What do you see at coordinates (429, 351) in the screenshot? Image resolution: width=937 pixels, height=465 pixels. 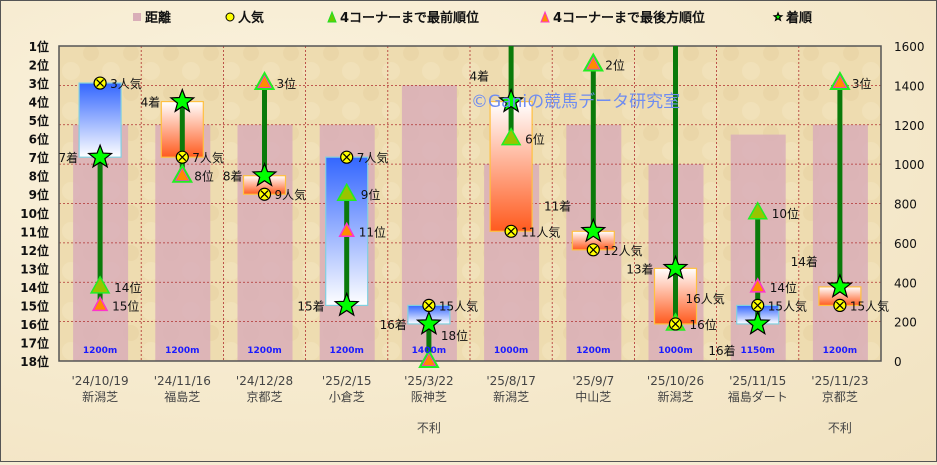 I see `distance-label: 1400m` at bounding box center [429, 351].